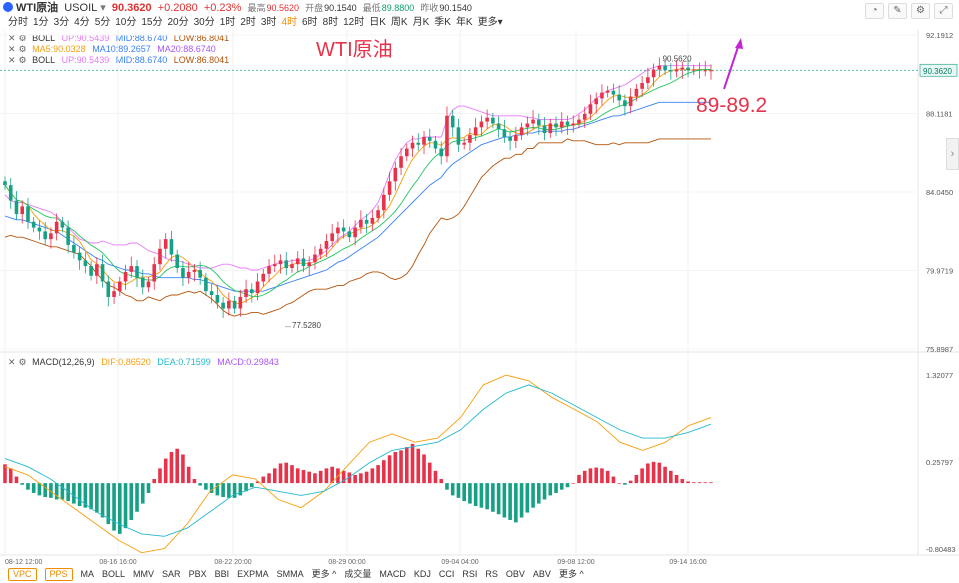  What do you see at coordinates (422, 574) in the screenshot?
I see `indicator-item-11: KDJ` at bounding box center [422, 574].